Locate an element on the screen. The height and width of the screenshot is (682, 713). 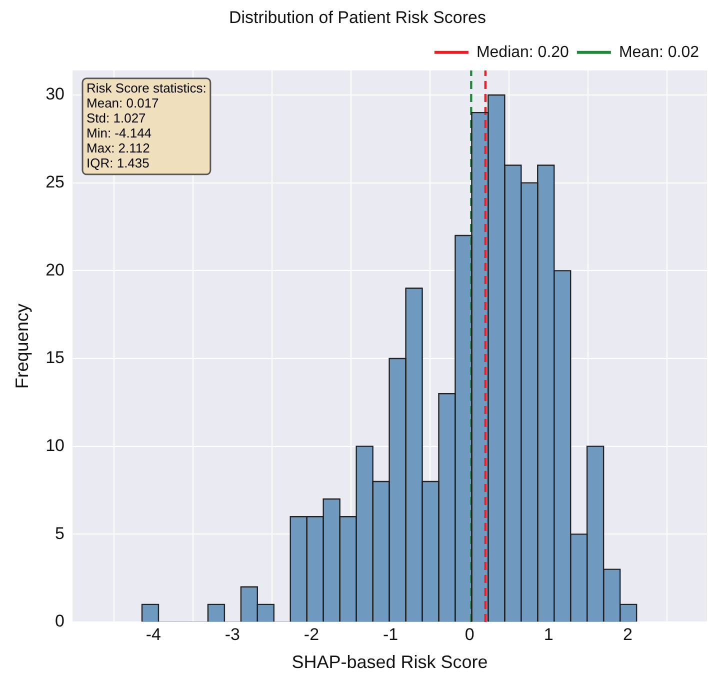
x-tick-label: 1 is located at coordinates (549, 634).